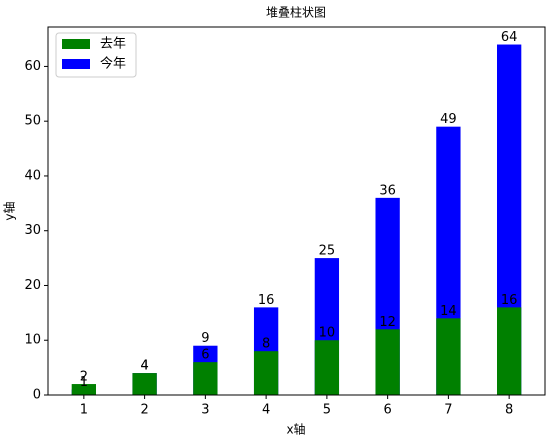 This screenshot has width=550, height=436. Describe the element at coordinates (144, 410) in the screenshot. I see `x-tick-label: 2` at that location.